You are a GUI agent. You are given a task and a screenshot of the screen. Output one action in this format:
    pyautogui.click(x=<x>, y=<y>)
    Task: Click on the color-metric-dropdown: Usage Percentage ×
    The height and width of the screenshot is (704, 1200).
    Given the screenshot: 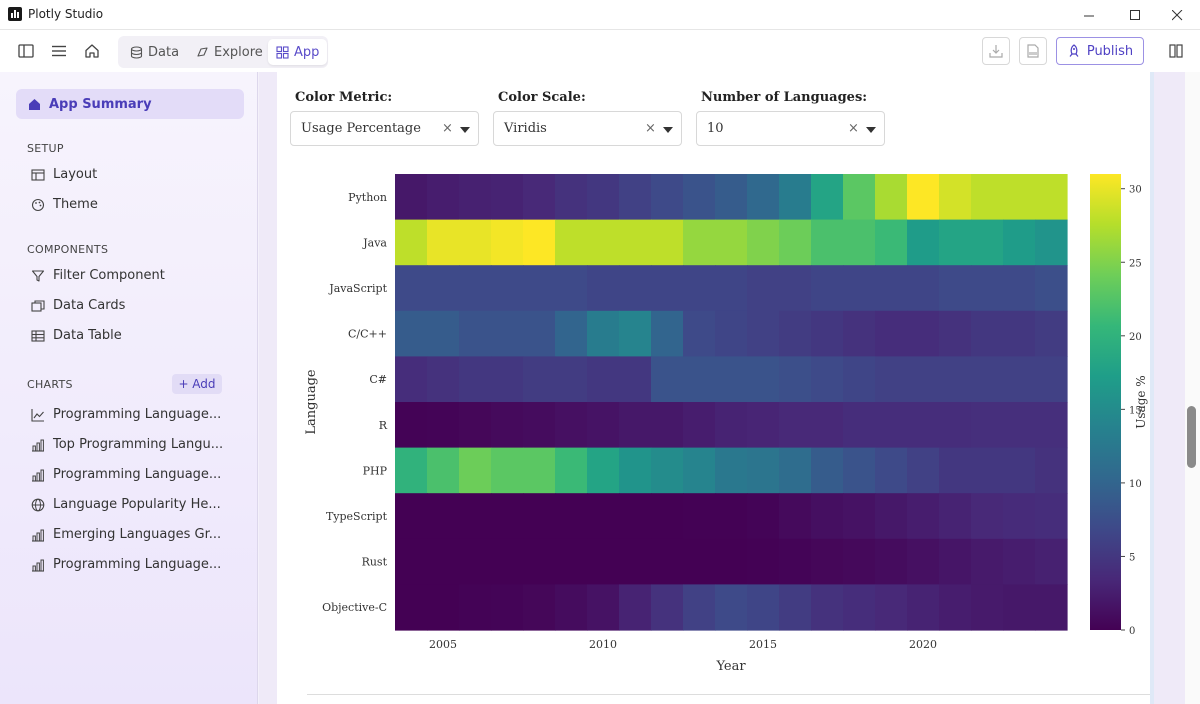 What is the action you would take?
    pyautogui.click(x=384, y=128)
    